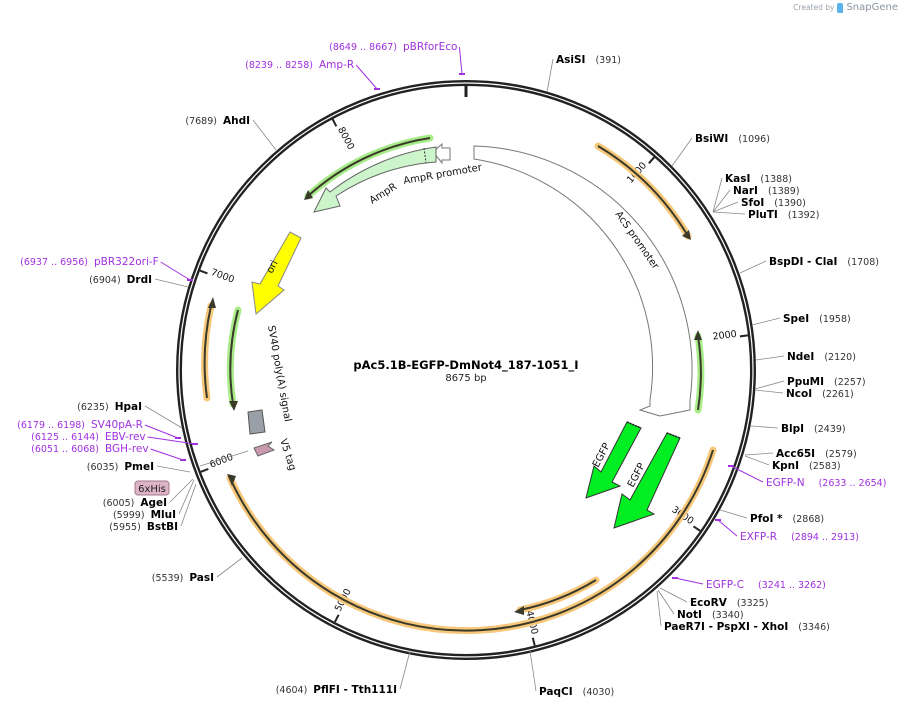 The height and width of the screenshot is (712, 904). I want to click on enzyme-name: NcoI, so click(799, 394).